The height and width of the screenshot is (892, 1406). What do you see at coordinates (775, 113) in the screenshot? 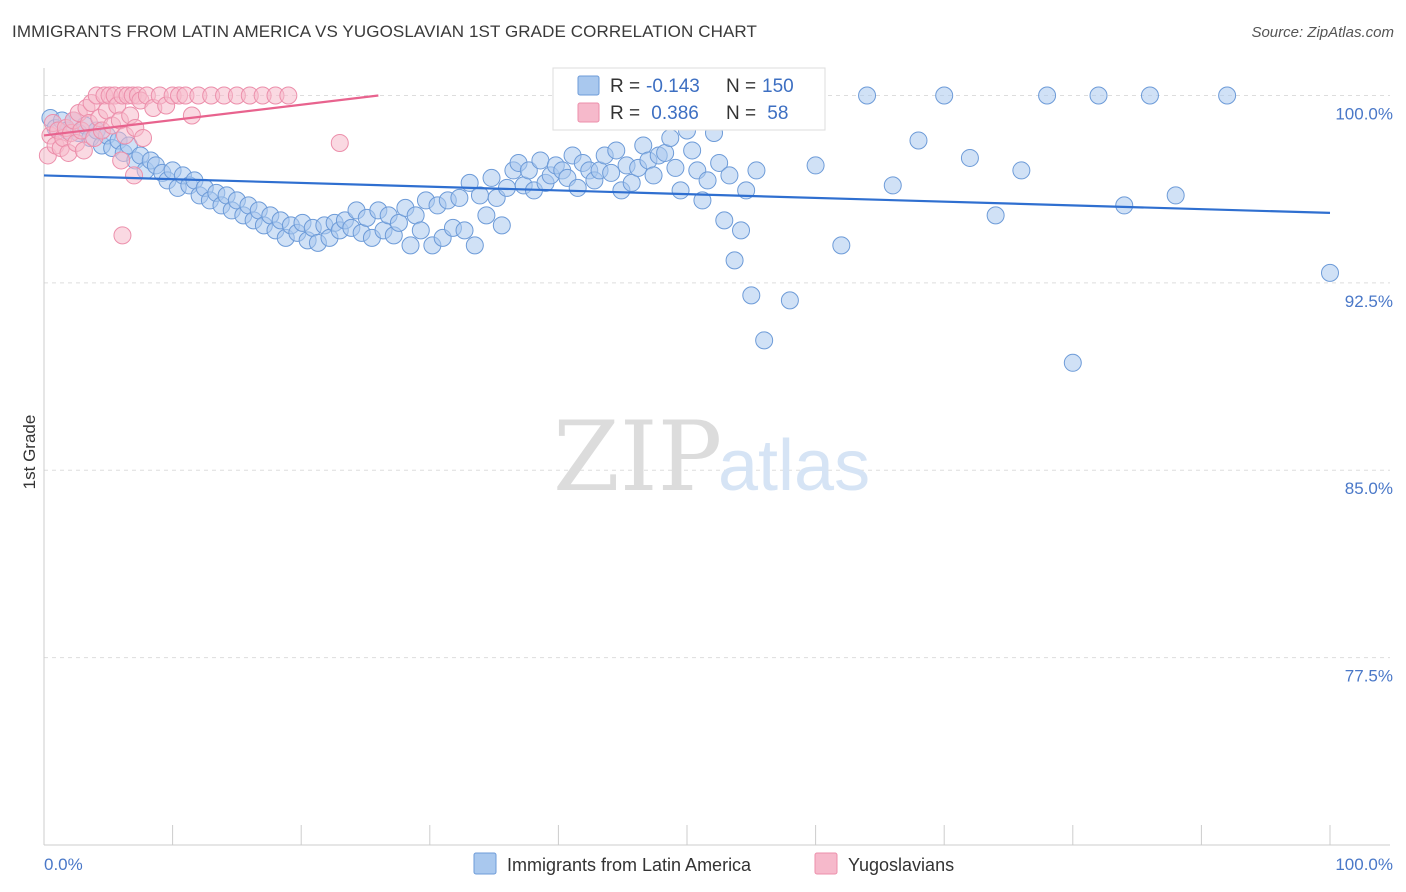
I see `legend-n-value-pink: 58` at bounding box center [775, 113].